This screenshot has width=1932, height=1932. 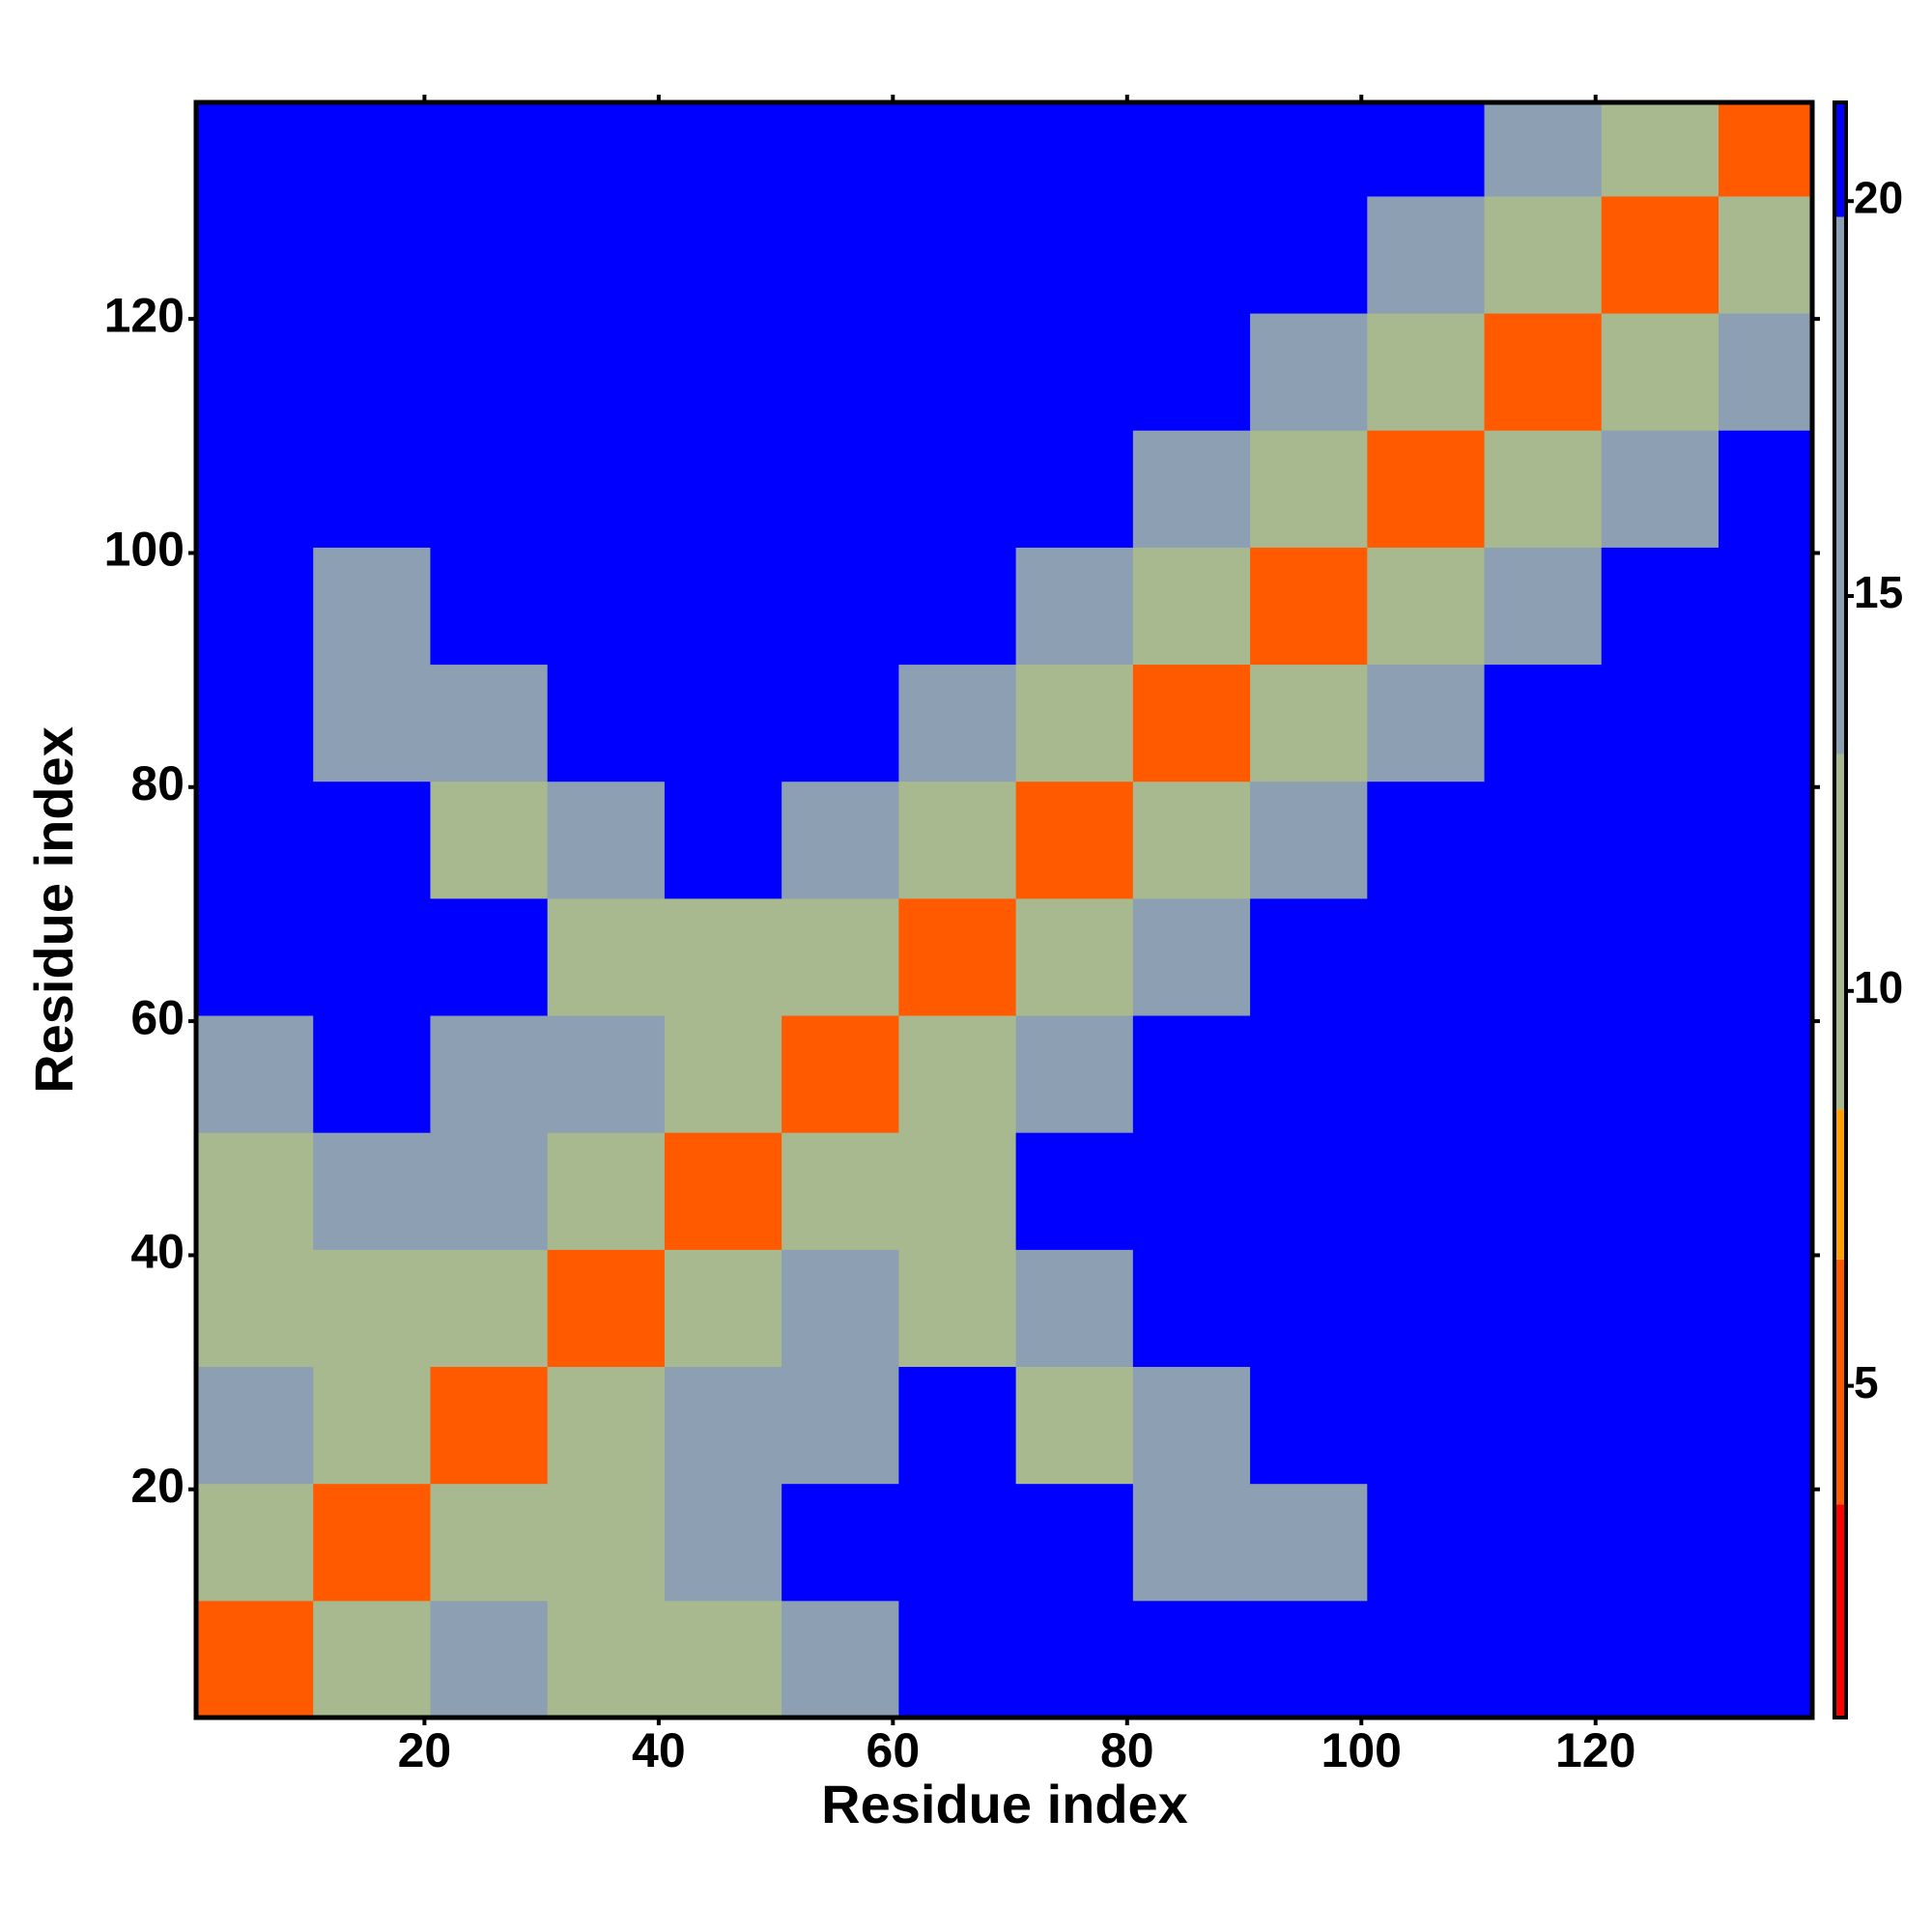 I want to click on x-tick-label: 100, so click(x=1361, y=1750).